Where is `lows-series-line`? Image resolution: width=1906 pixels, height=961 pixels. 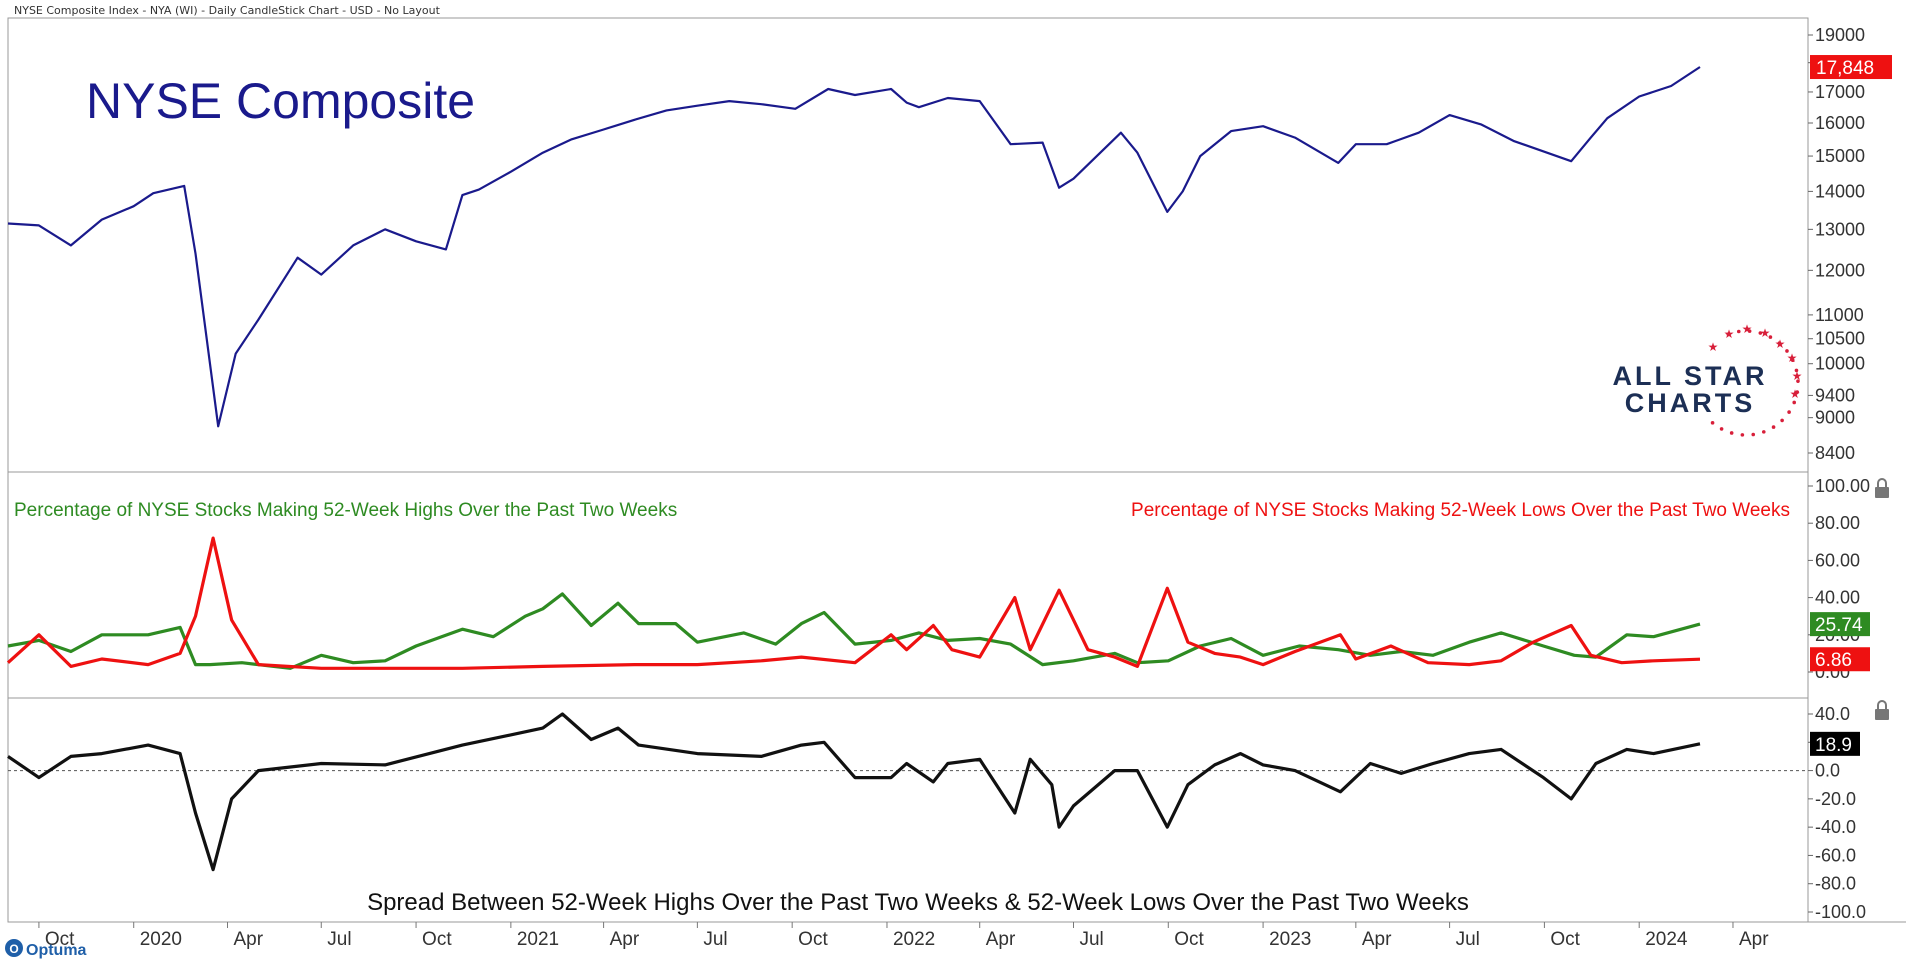 lows-series-line is located at coordinates (853, 603).